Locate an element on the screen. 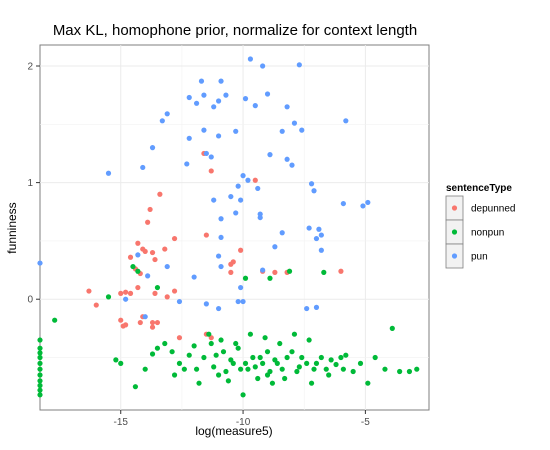 The image size is (550, 450). legend-swatch-depunned is located at coordinates (454, 208).